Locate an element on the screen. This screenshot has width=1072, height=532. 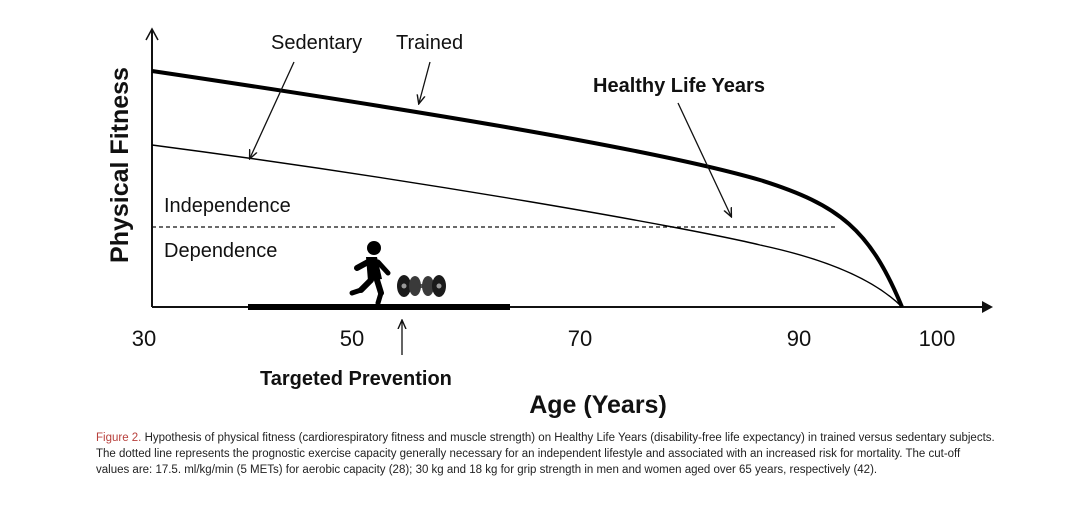
healthy-life-years-label: Healthy Life Years is located at coordinates (679, 86).